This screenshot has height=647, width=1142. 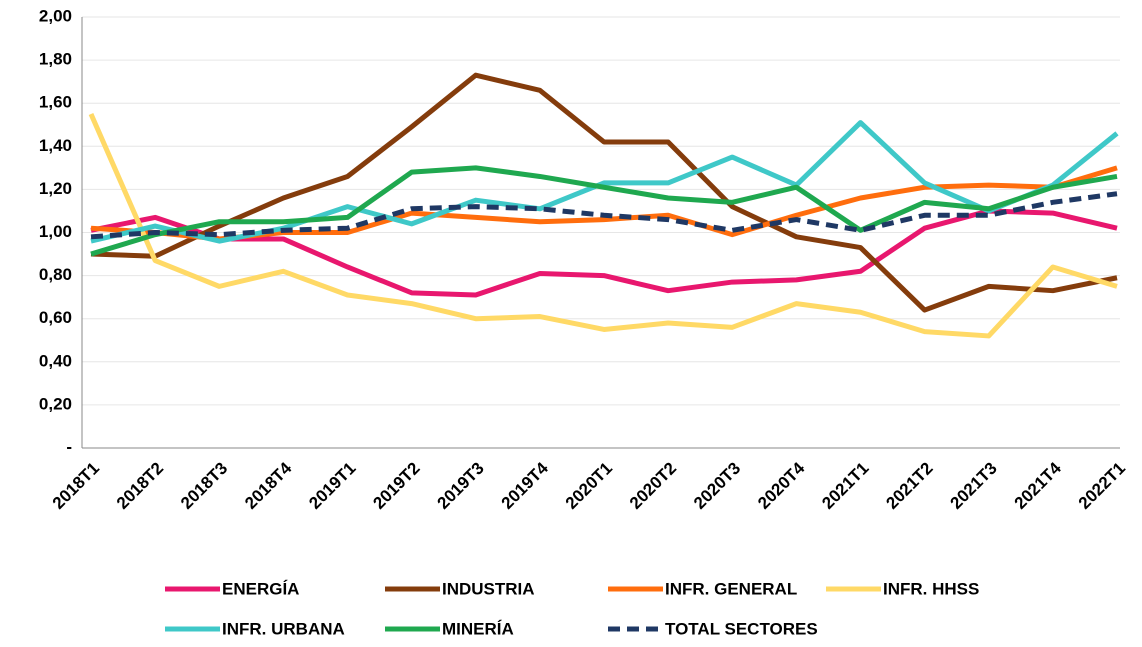 What do you see at coordinates (741, 628) in the screenshot?
I see `legend-label: TOTAL SECTORES` at bounding box center [741, 628].